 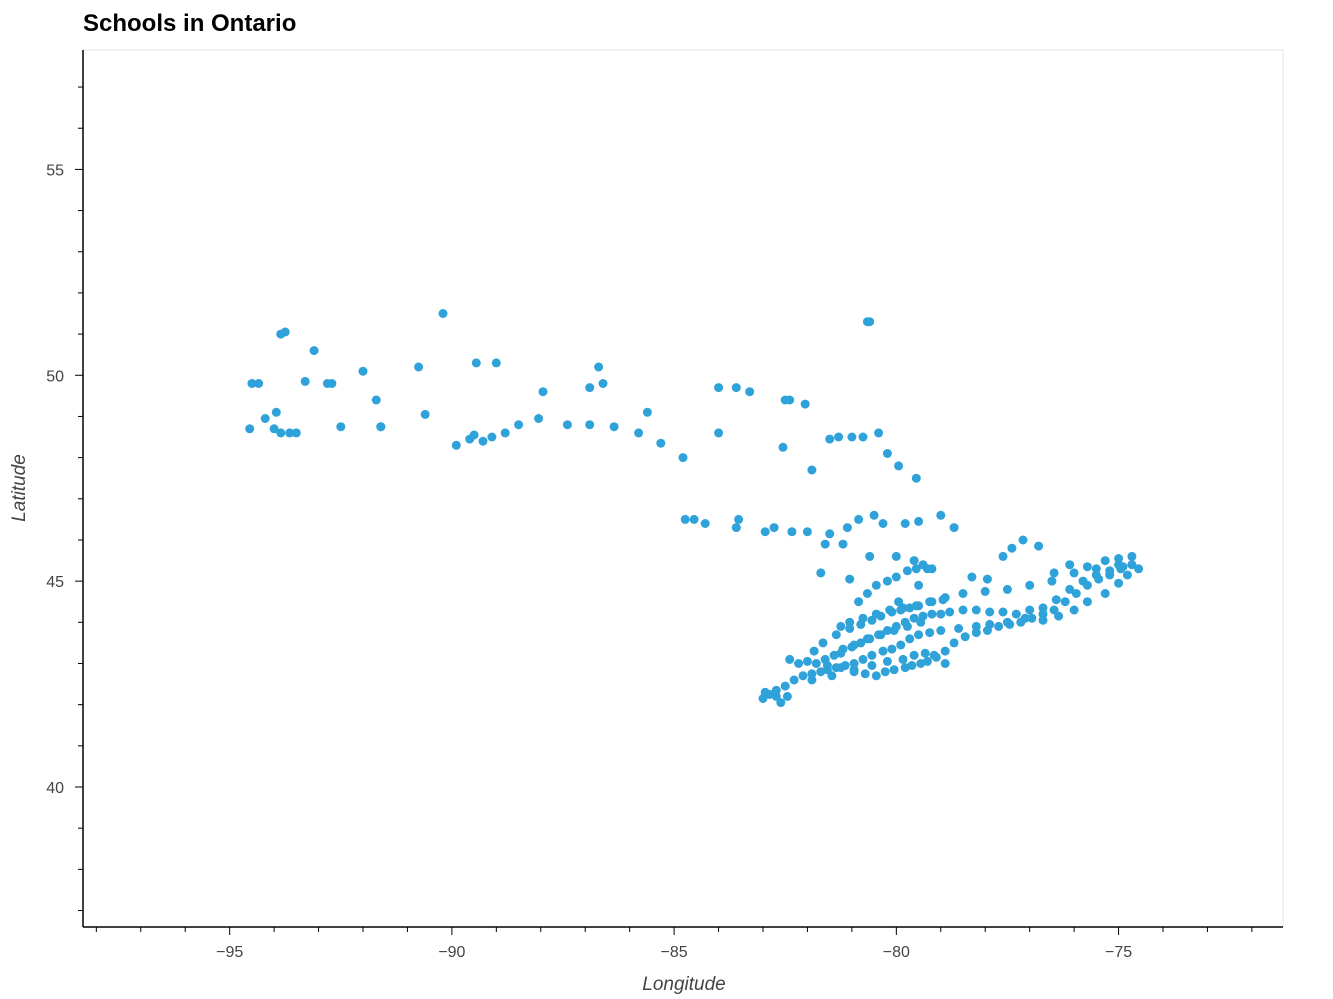 What do you see at coordinates (55, 582) in the screenshot?
I see `y-tick-label: 45` at bounding box center [55, 582].